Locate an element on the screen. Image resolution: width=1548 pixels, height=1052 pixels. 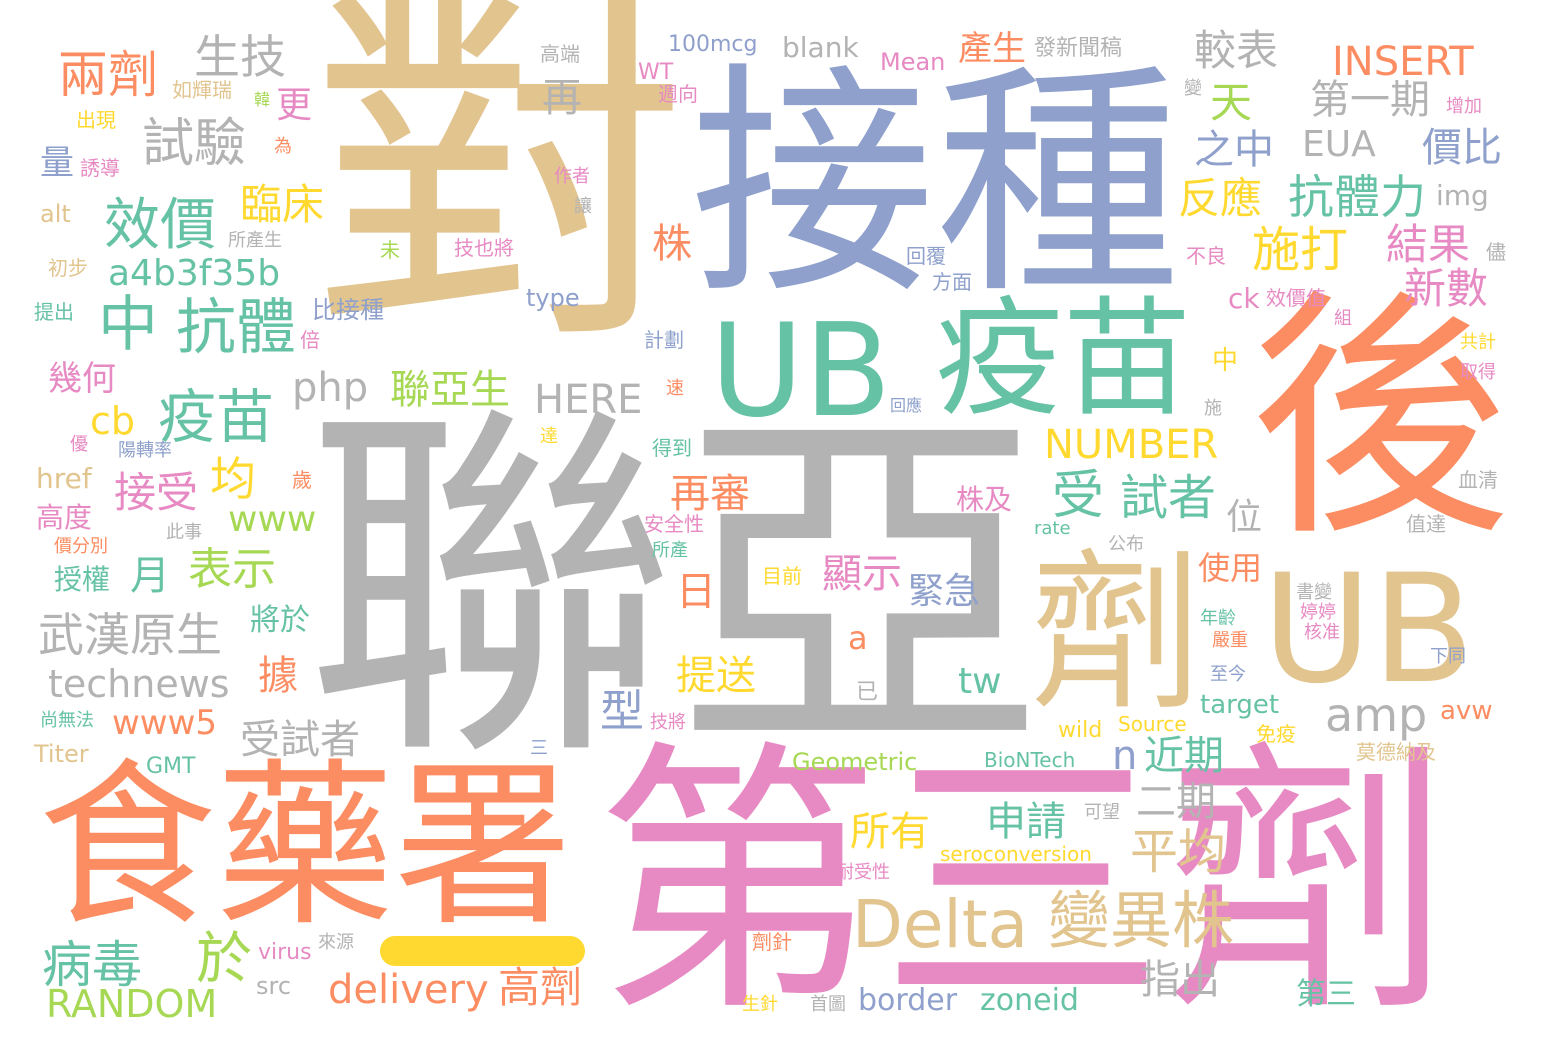
word: 產生 is located at coordinates (992, 49).